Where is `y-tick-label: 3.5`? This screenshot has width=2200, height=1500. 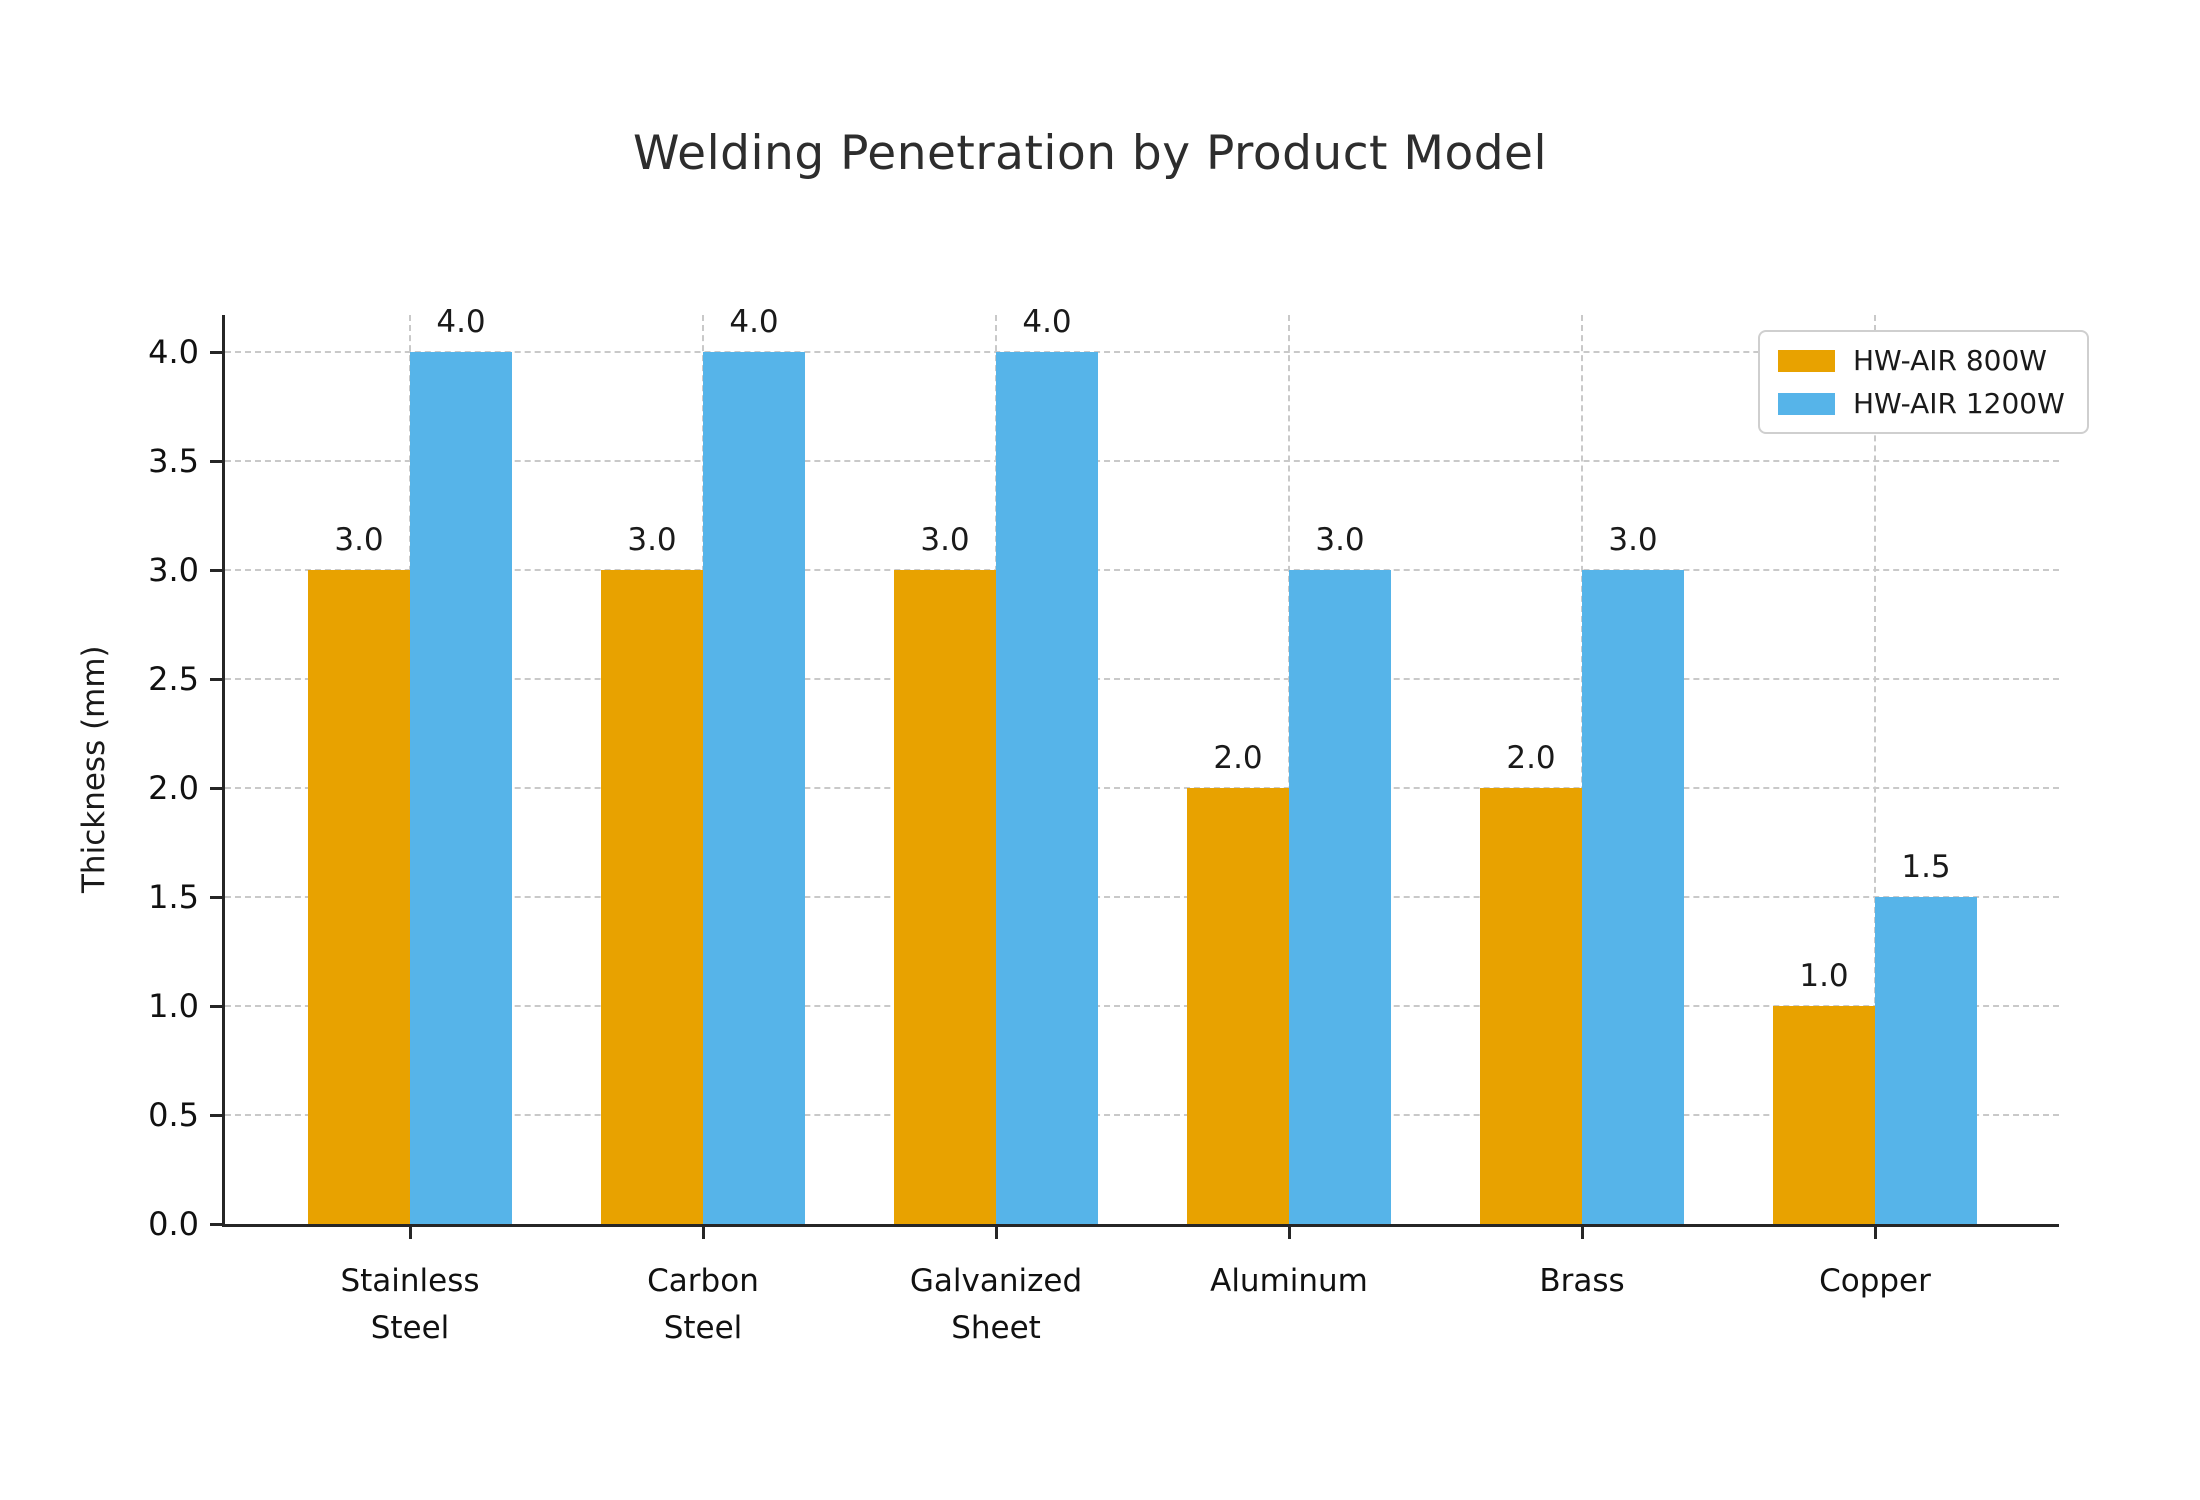
y-tick-label: 3.5 is located at coordinates (173, 461).